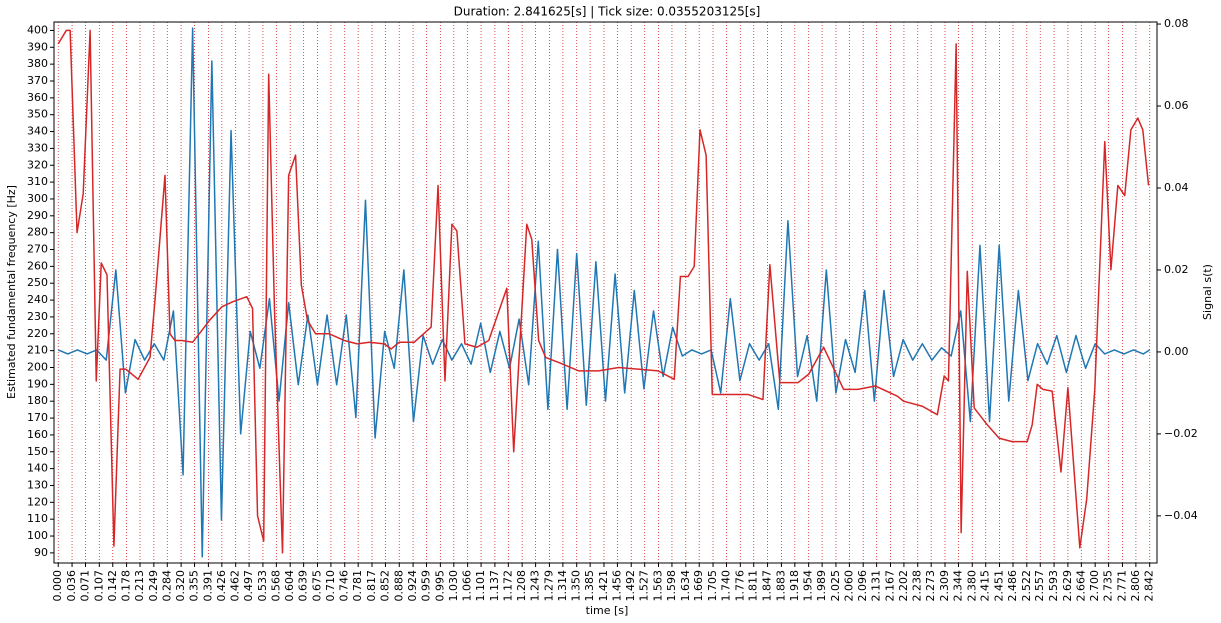  I want to click on x-tick-label: 0.852, so click(384, 586).